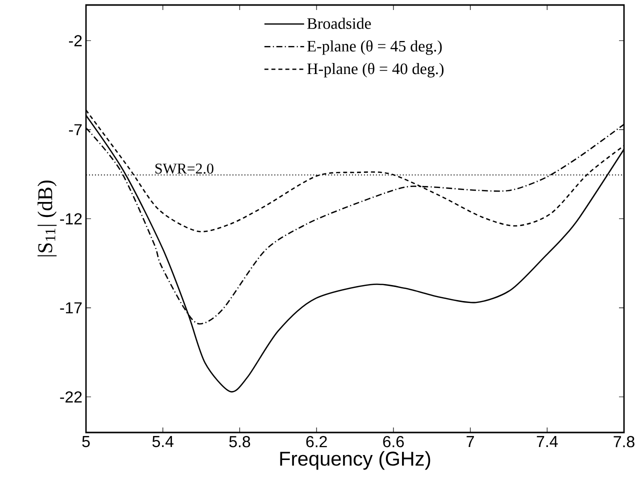  I want to click on y-tick-label: -17, so click(71, 308).